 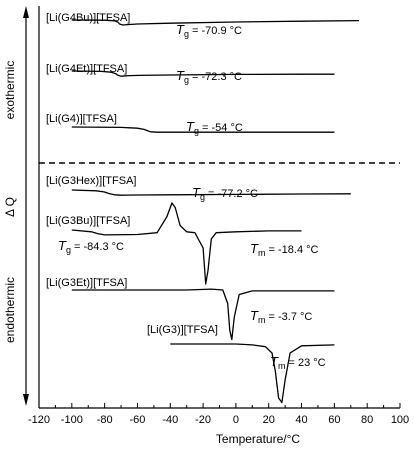 What do you see at coordinates (26, 400) in the screenshot?
I see `arrow-down-icon` at bounding box center [26, 400].